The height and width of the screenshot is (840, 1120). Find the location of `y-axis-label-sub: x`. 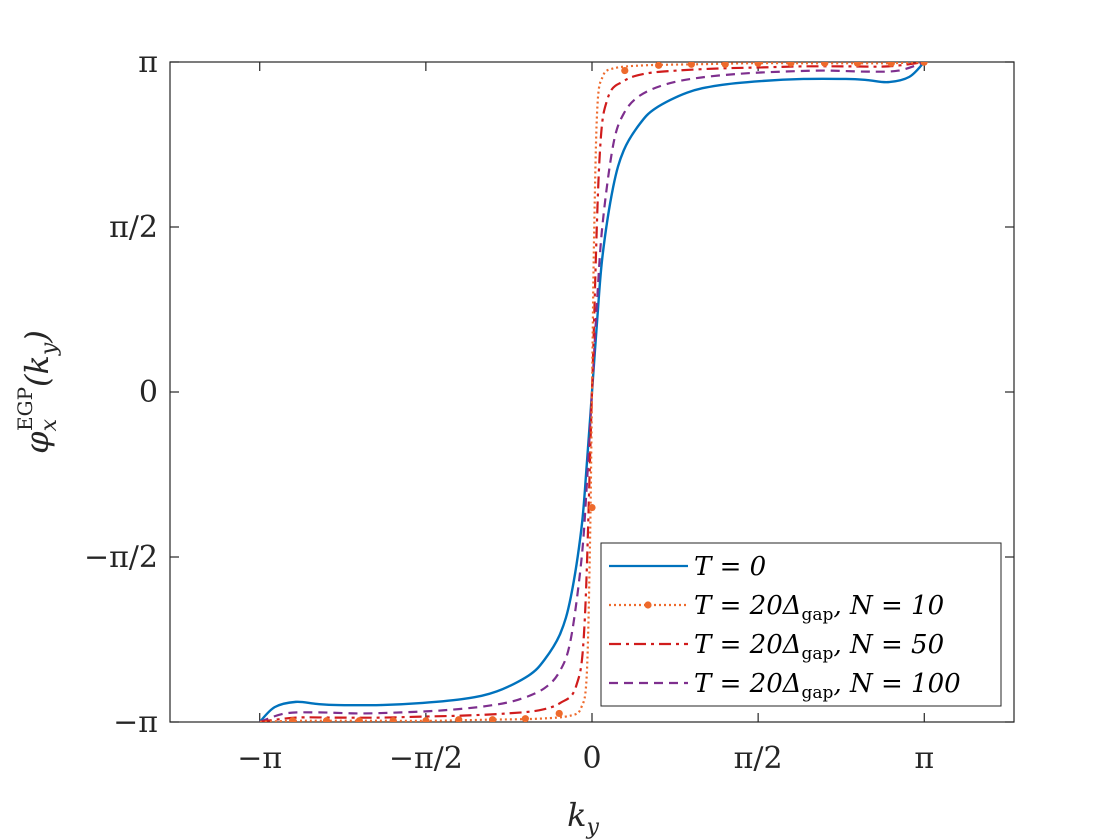

y-axis-label-sub: x is located at coordinates (49, 424).